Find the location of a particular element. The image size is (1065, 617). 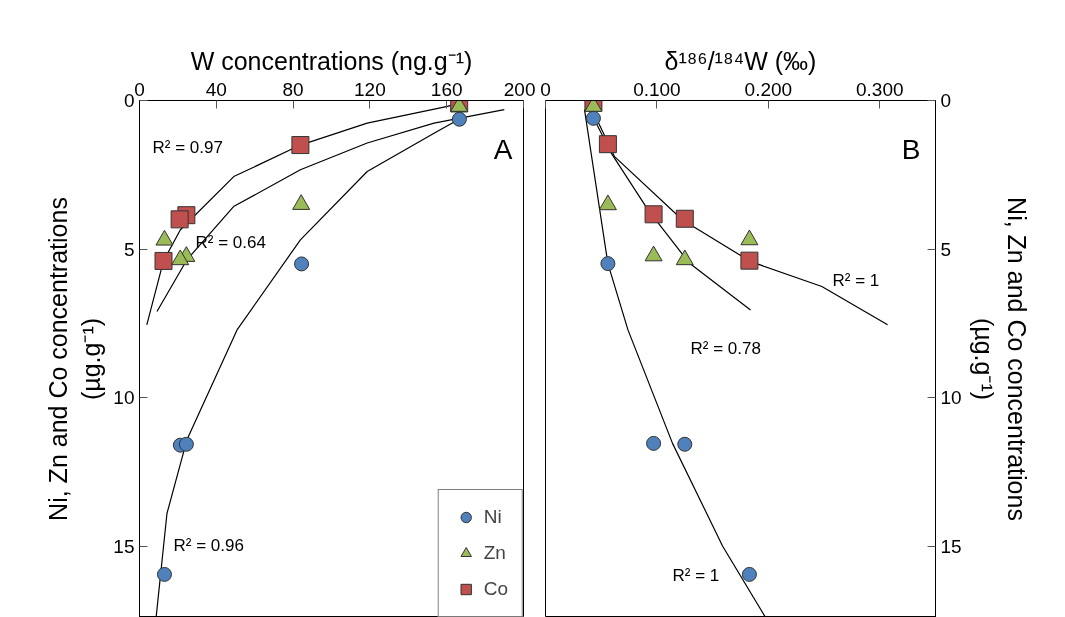

y2-axis-title: Ni, Zn and Co concentrations (µg.g⁻¹) is located at coordinates (1000, 359).